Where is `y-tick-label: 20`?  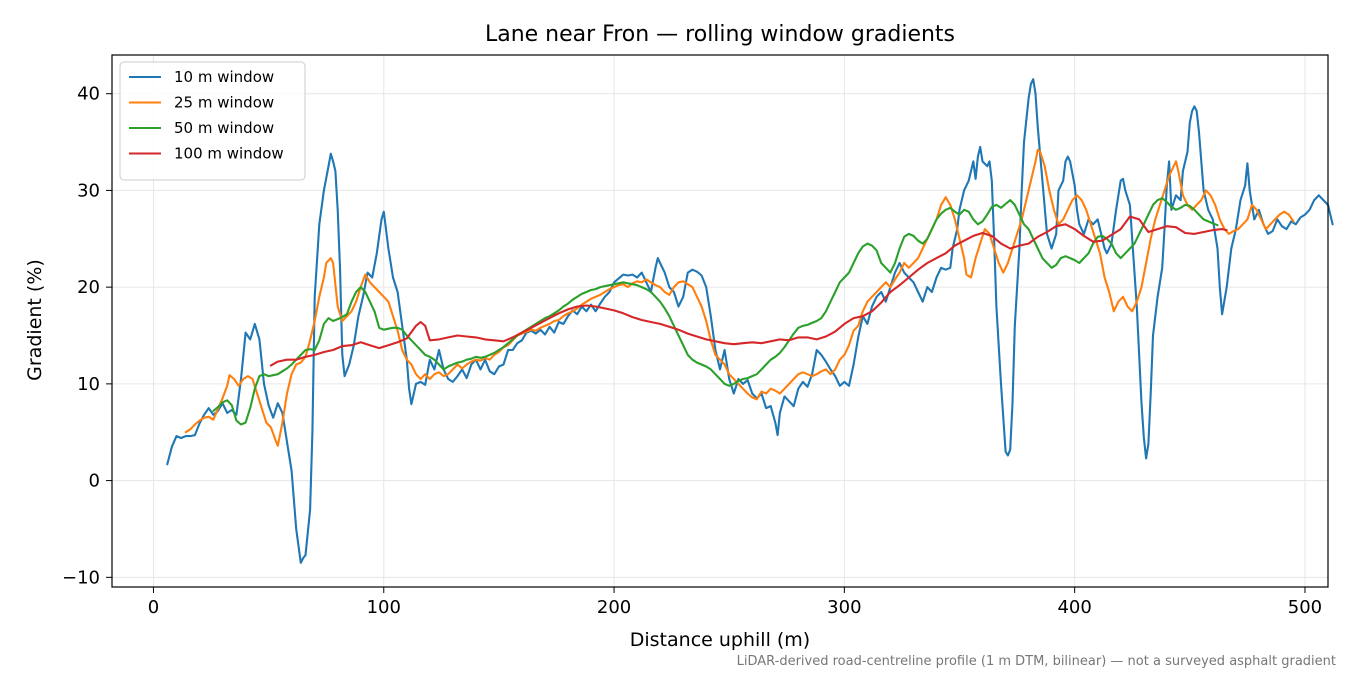
y-tick-label: 20 is located at coordinates (88, 287).